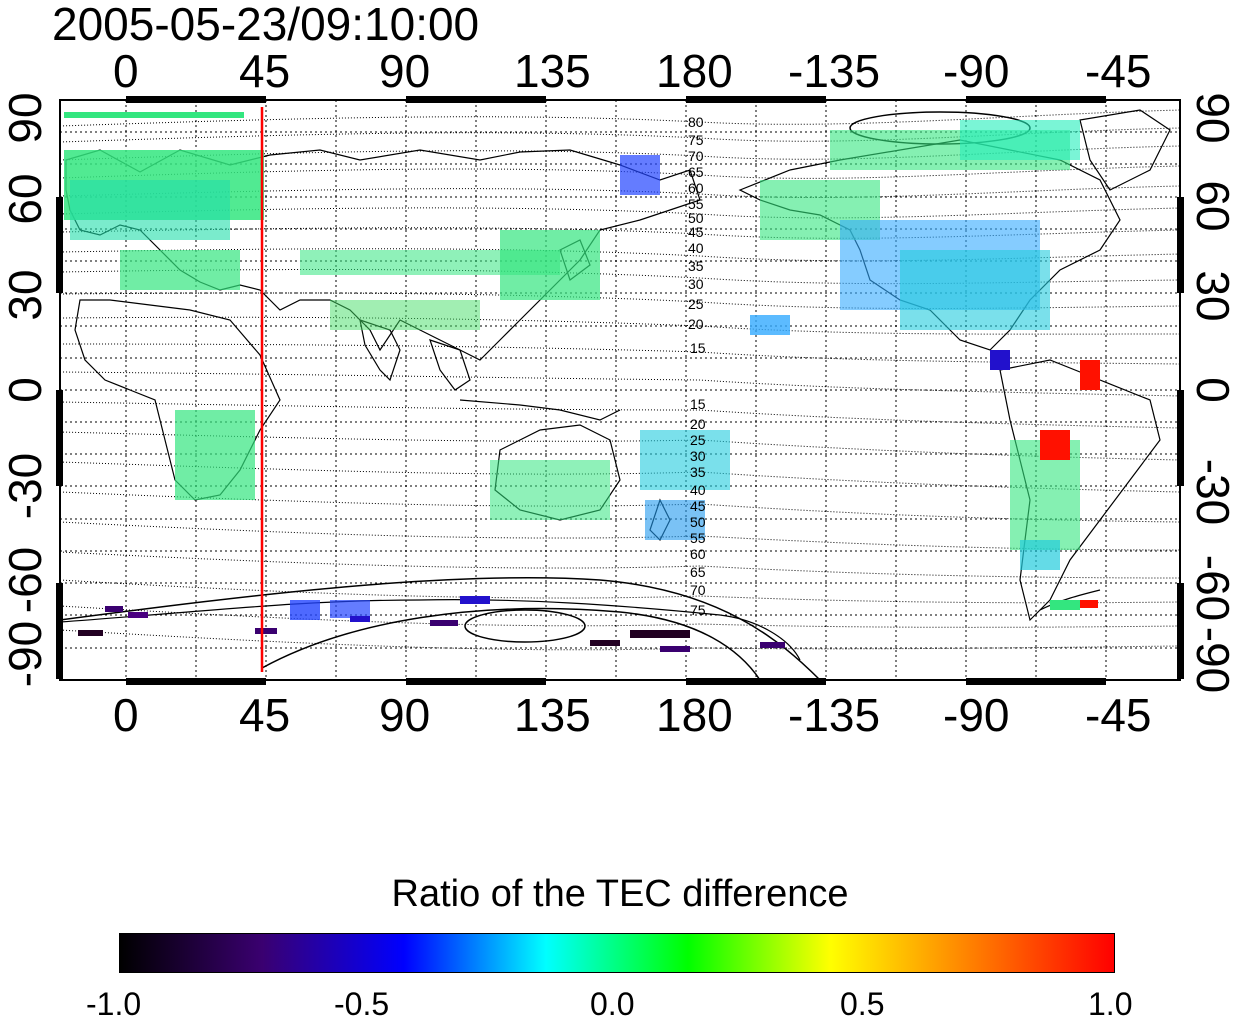 This screenshot has width=1240, height=1024. What do you see at coordinates (694, 71) in the screenshot?
I see `top-tick-180: 180` at bounding box center [694, 71].